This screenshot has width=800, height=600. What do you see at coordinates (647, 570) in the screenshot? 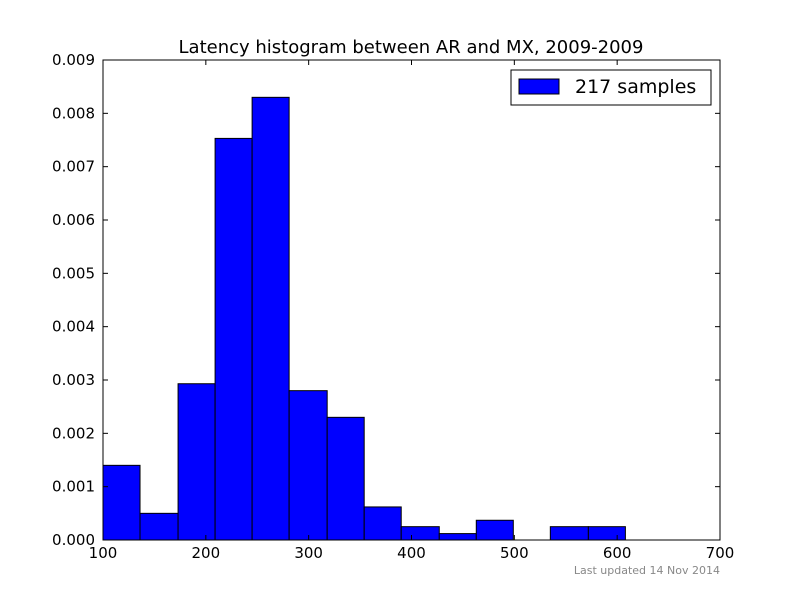
I see `last-updated-note: Last updated 14 Nov 2014` at bounding box center [647, 570].